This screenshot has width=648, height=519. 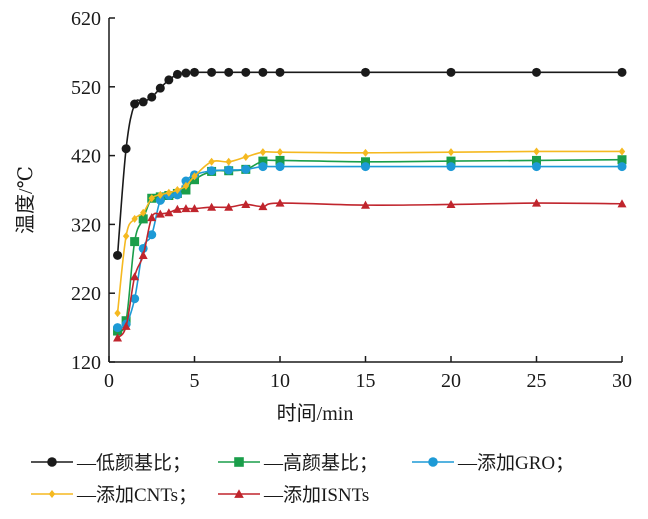 What do you see at coordinates (114, 495) in the screenshot?
I see `legend-item: —添加CNTs；` at bounding box center [114, 495].